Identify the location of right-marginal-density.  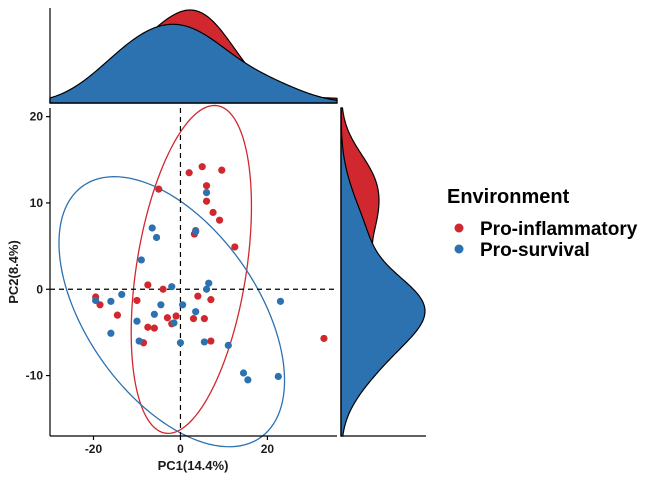
(383, 272).